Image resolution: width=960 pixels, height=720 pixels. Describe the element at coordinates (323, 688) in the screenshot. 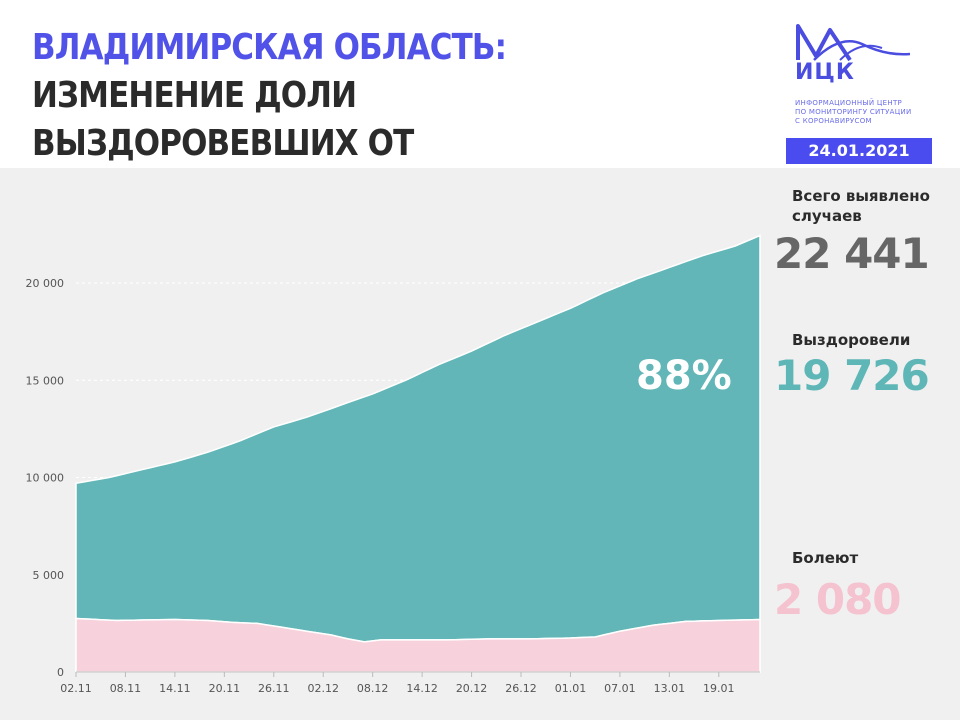

I see `x-tick-label: 02.12` at that location.